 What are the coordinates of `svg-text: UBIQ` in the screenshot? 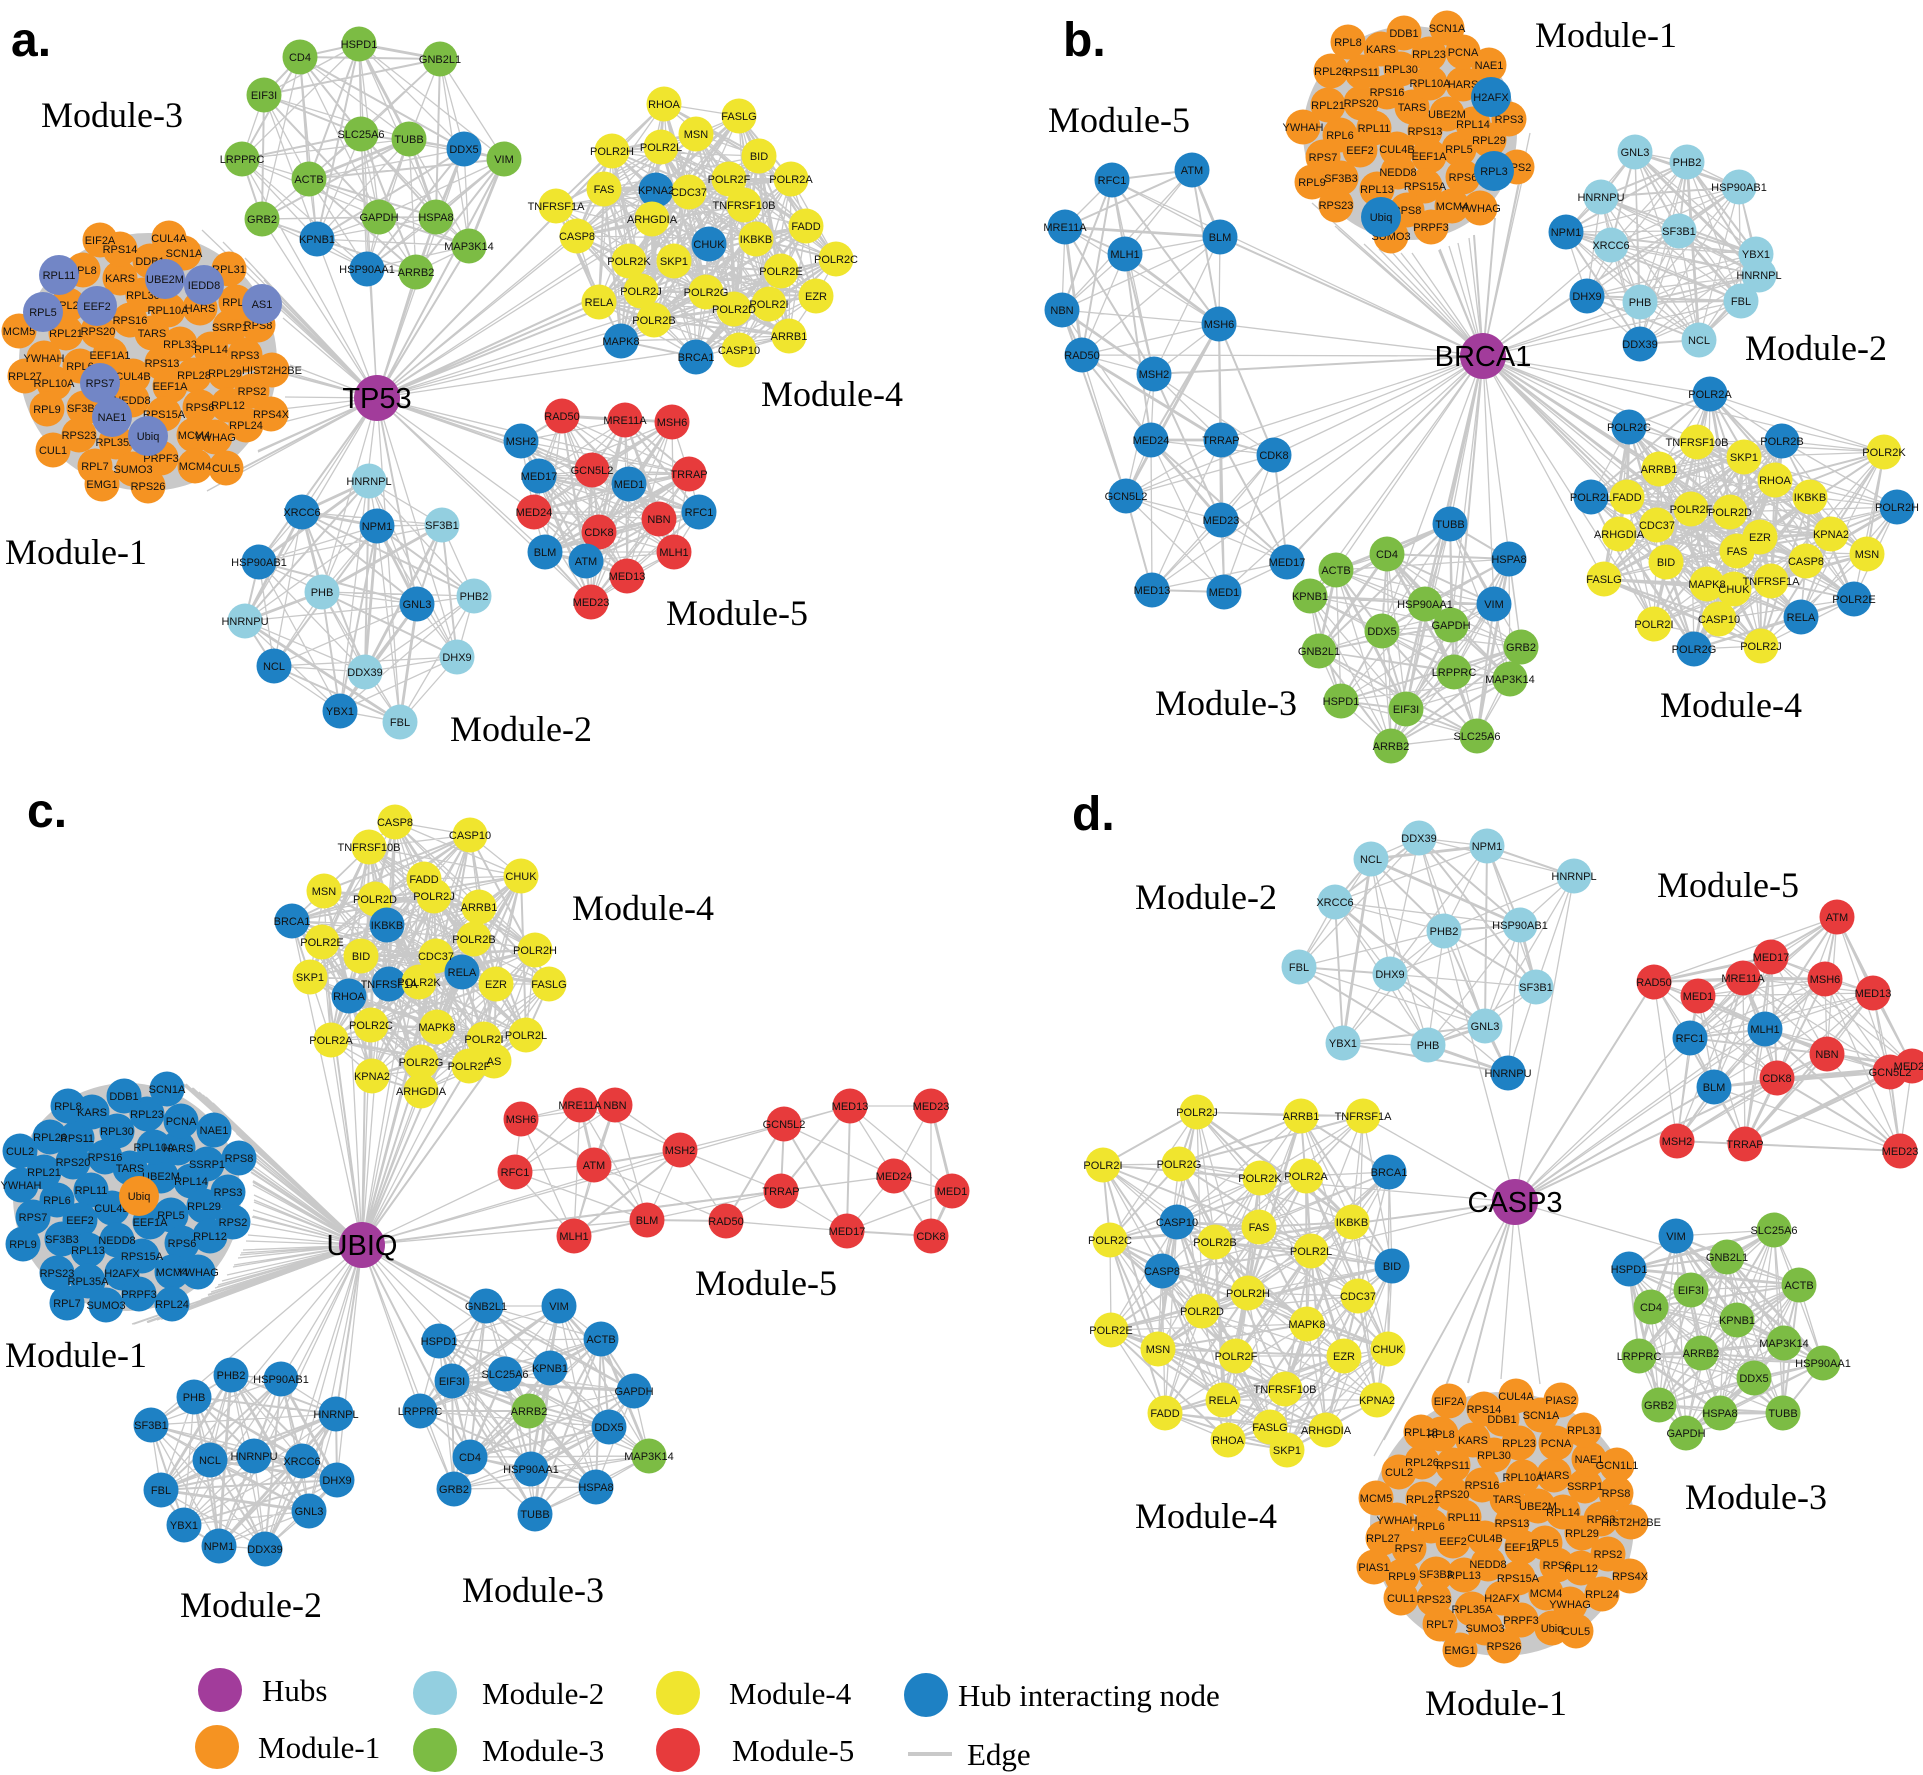 It's located at (362, 1246).